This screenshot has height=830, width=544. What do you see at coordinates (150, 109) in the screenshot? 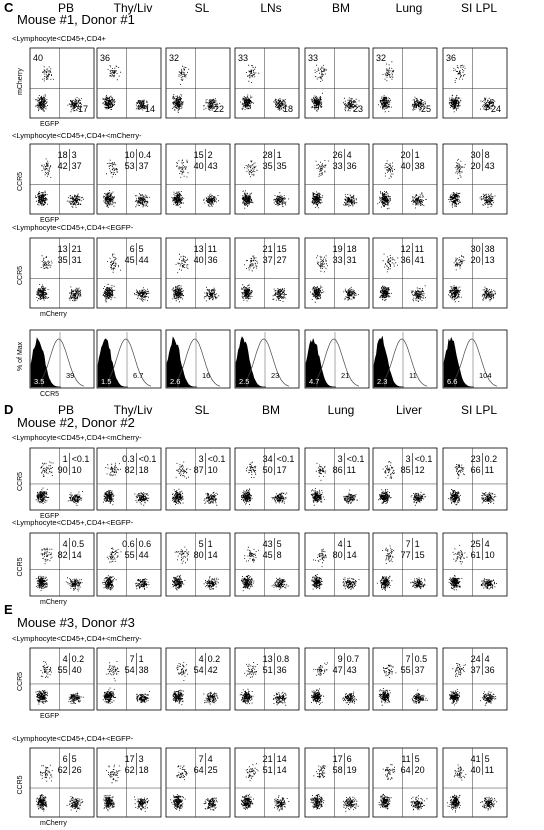
I see `gate-percent-bottom-right: 14` at bounding box center [150, 109].